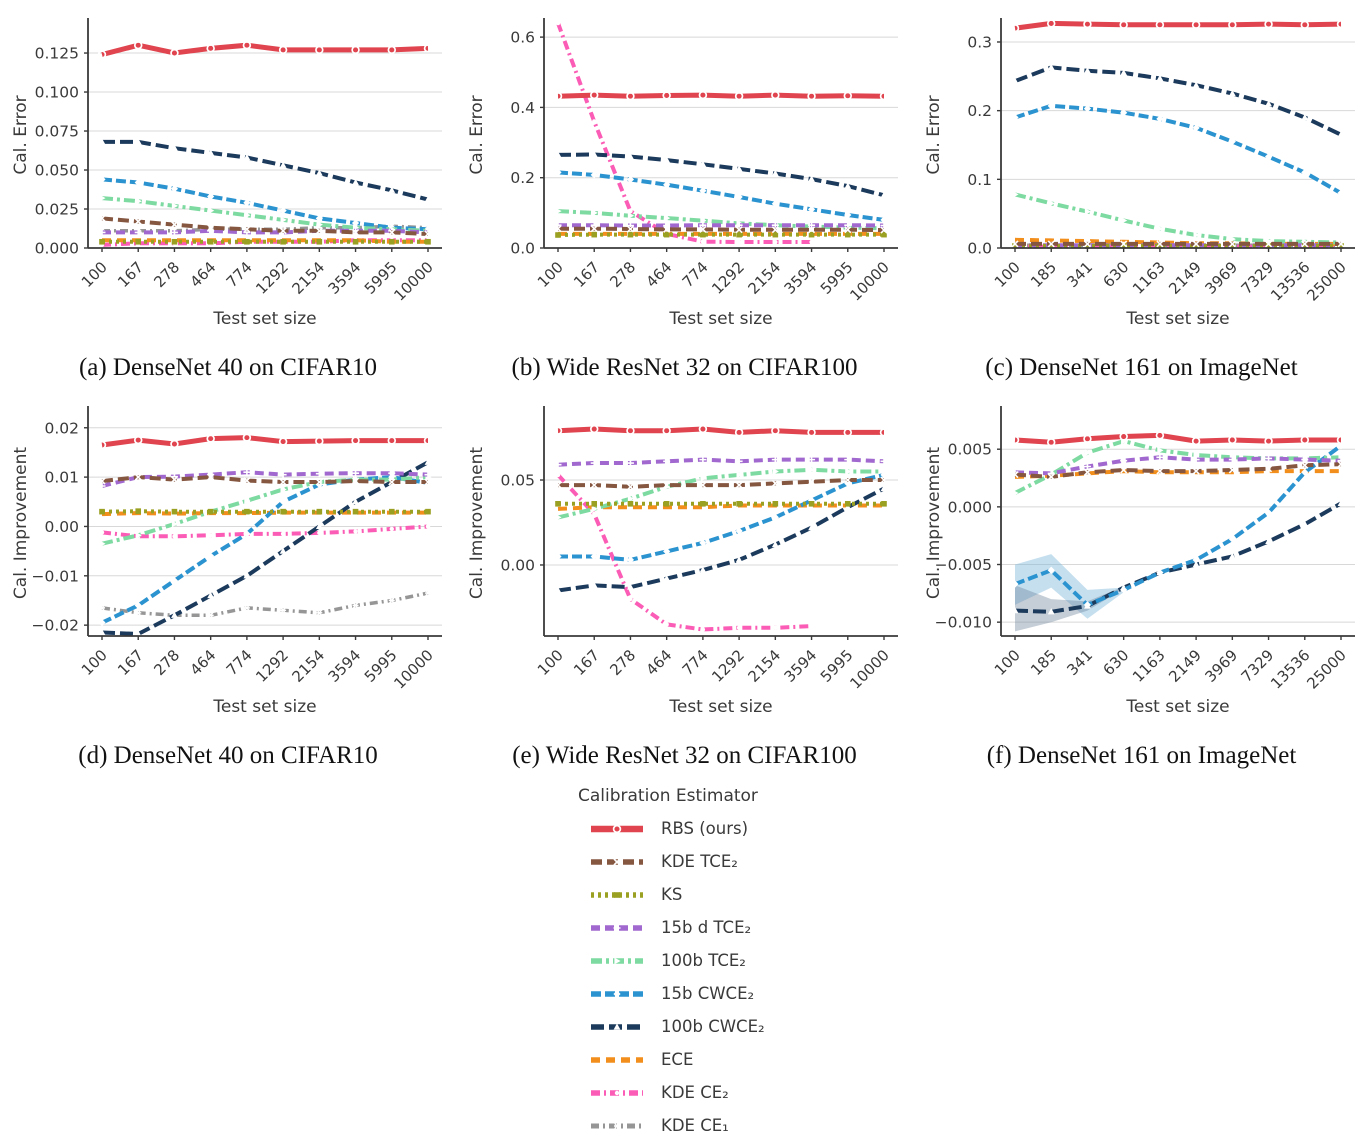  I want to click on caption-f: (f) DenseNet 161 on ImageNet, so click(1141, 756).